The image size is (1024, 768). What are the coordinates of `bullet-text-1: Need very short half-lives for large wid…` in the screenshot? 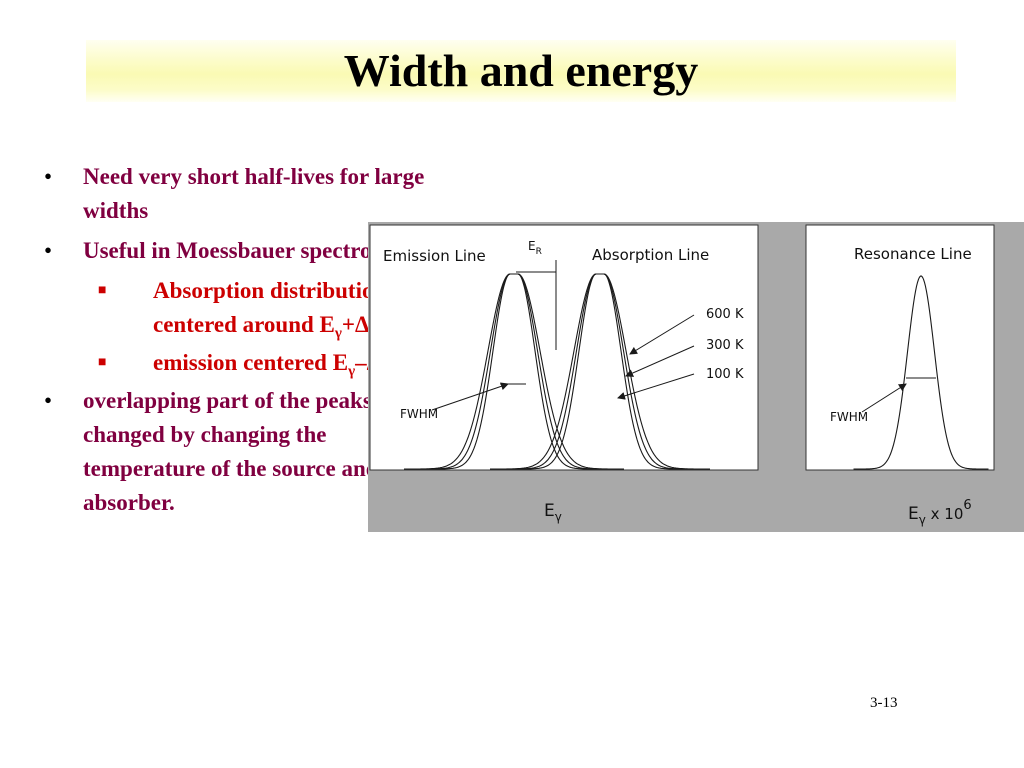 It's located at (254, 193).